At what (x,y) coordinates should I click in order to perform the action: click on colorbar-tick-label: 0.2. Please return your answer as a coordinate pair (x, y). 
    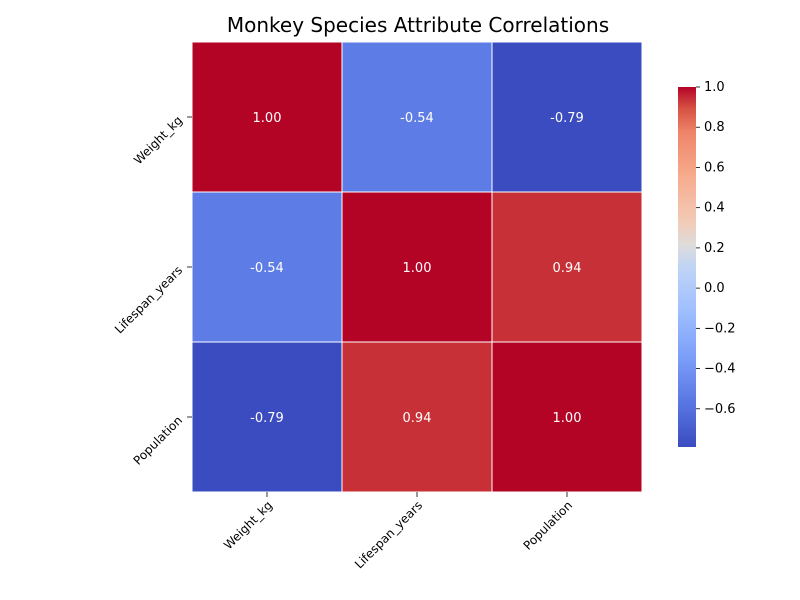
    Looking at the image, I should click on (714, 248).